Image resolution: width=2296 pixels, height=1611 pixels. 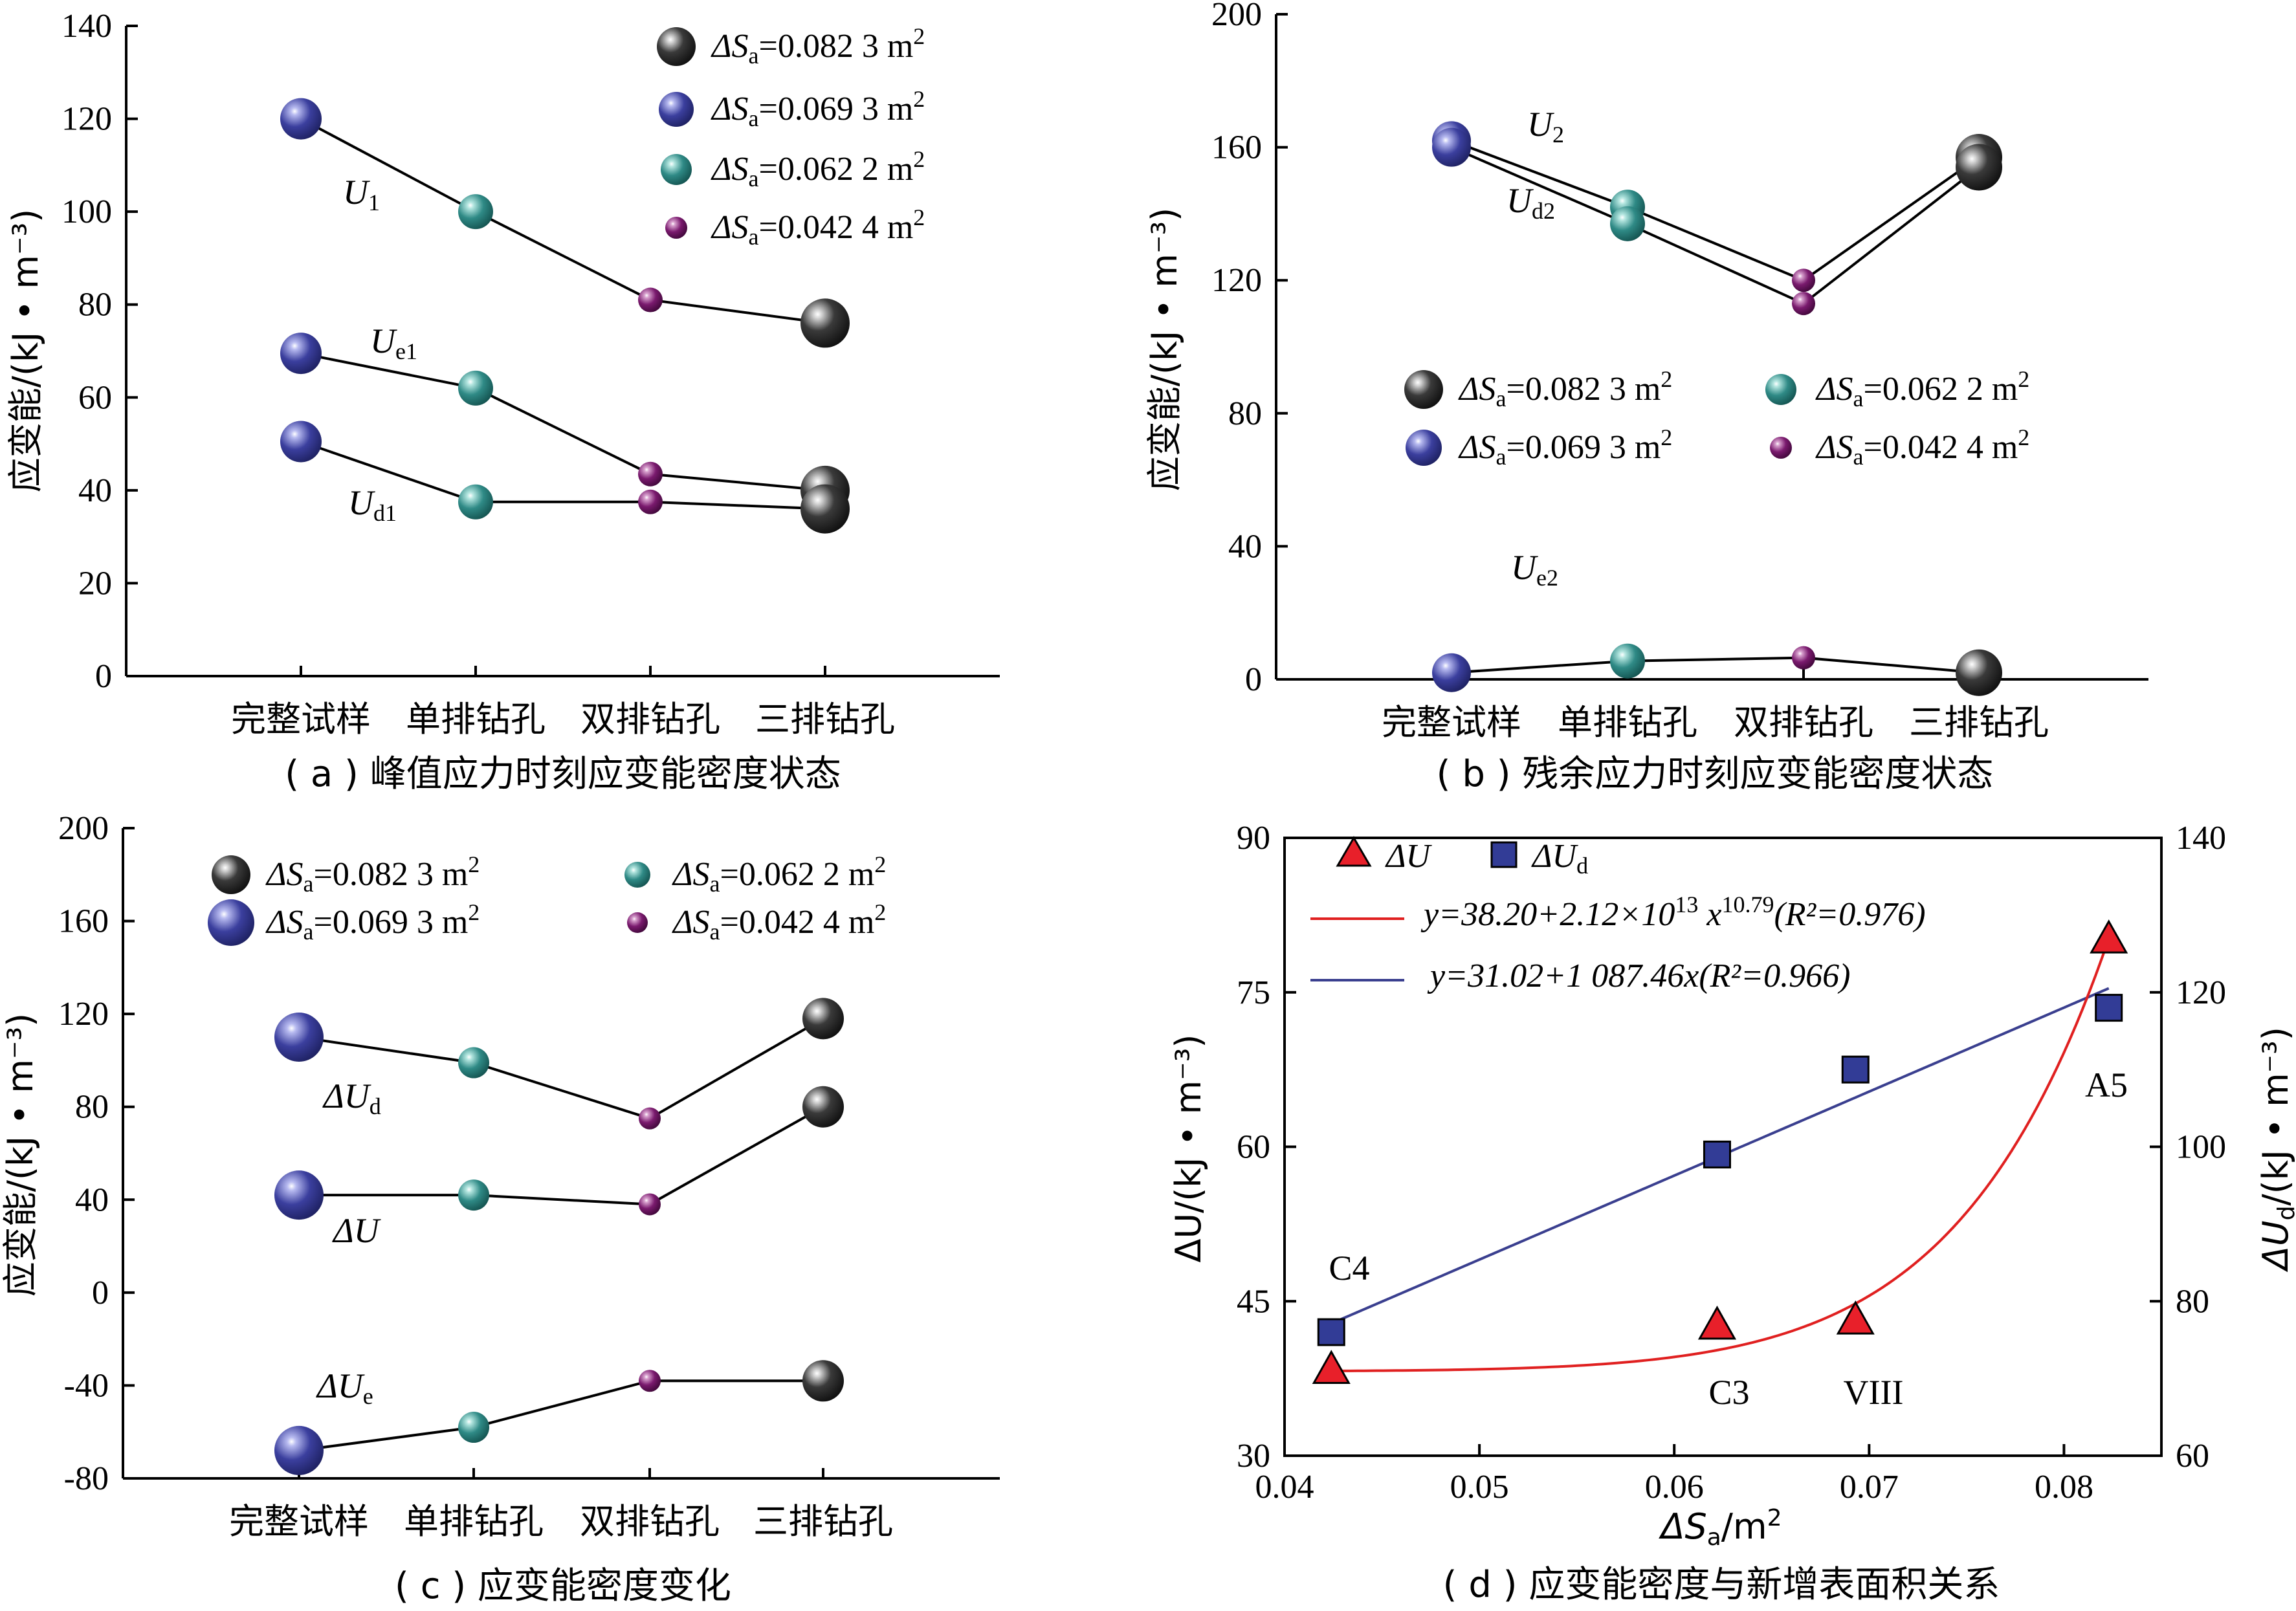 What do you see at coordinates (2276, 1246) in the screenshot?
I see `d-right-axis-sym: ΔU` at bounding box center [2276, 1246].